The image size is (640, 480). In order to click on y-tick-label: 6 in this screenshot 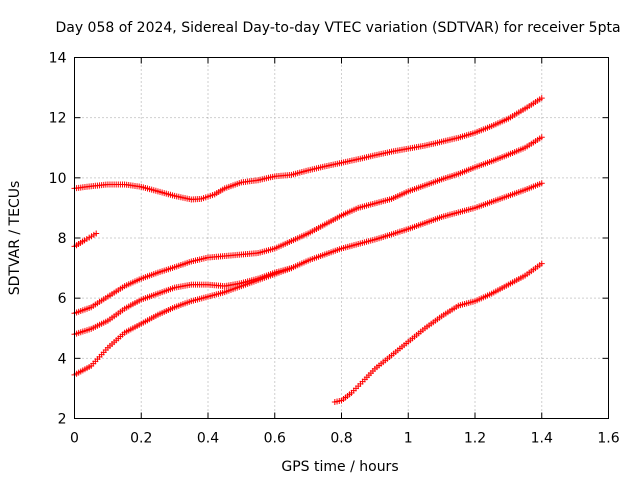, I will do `click(62, 299)`.